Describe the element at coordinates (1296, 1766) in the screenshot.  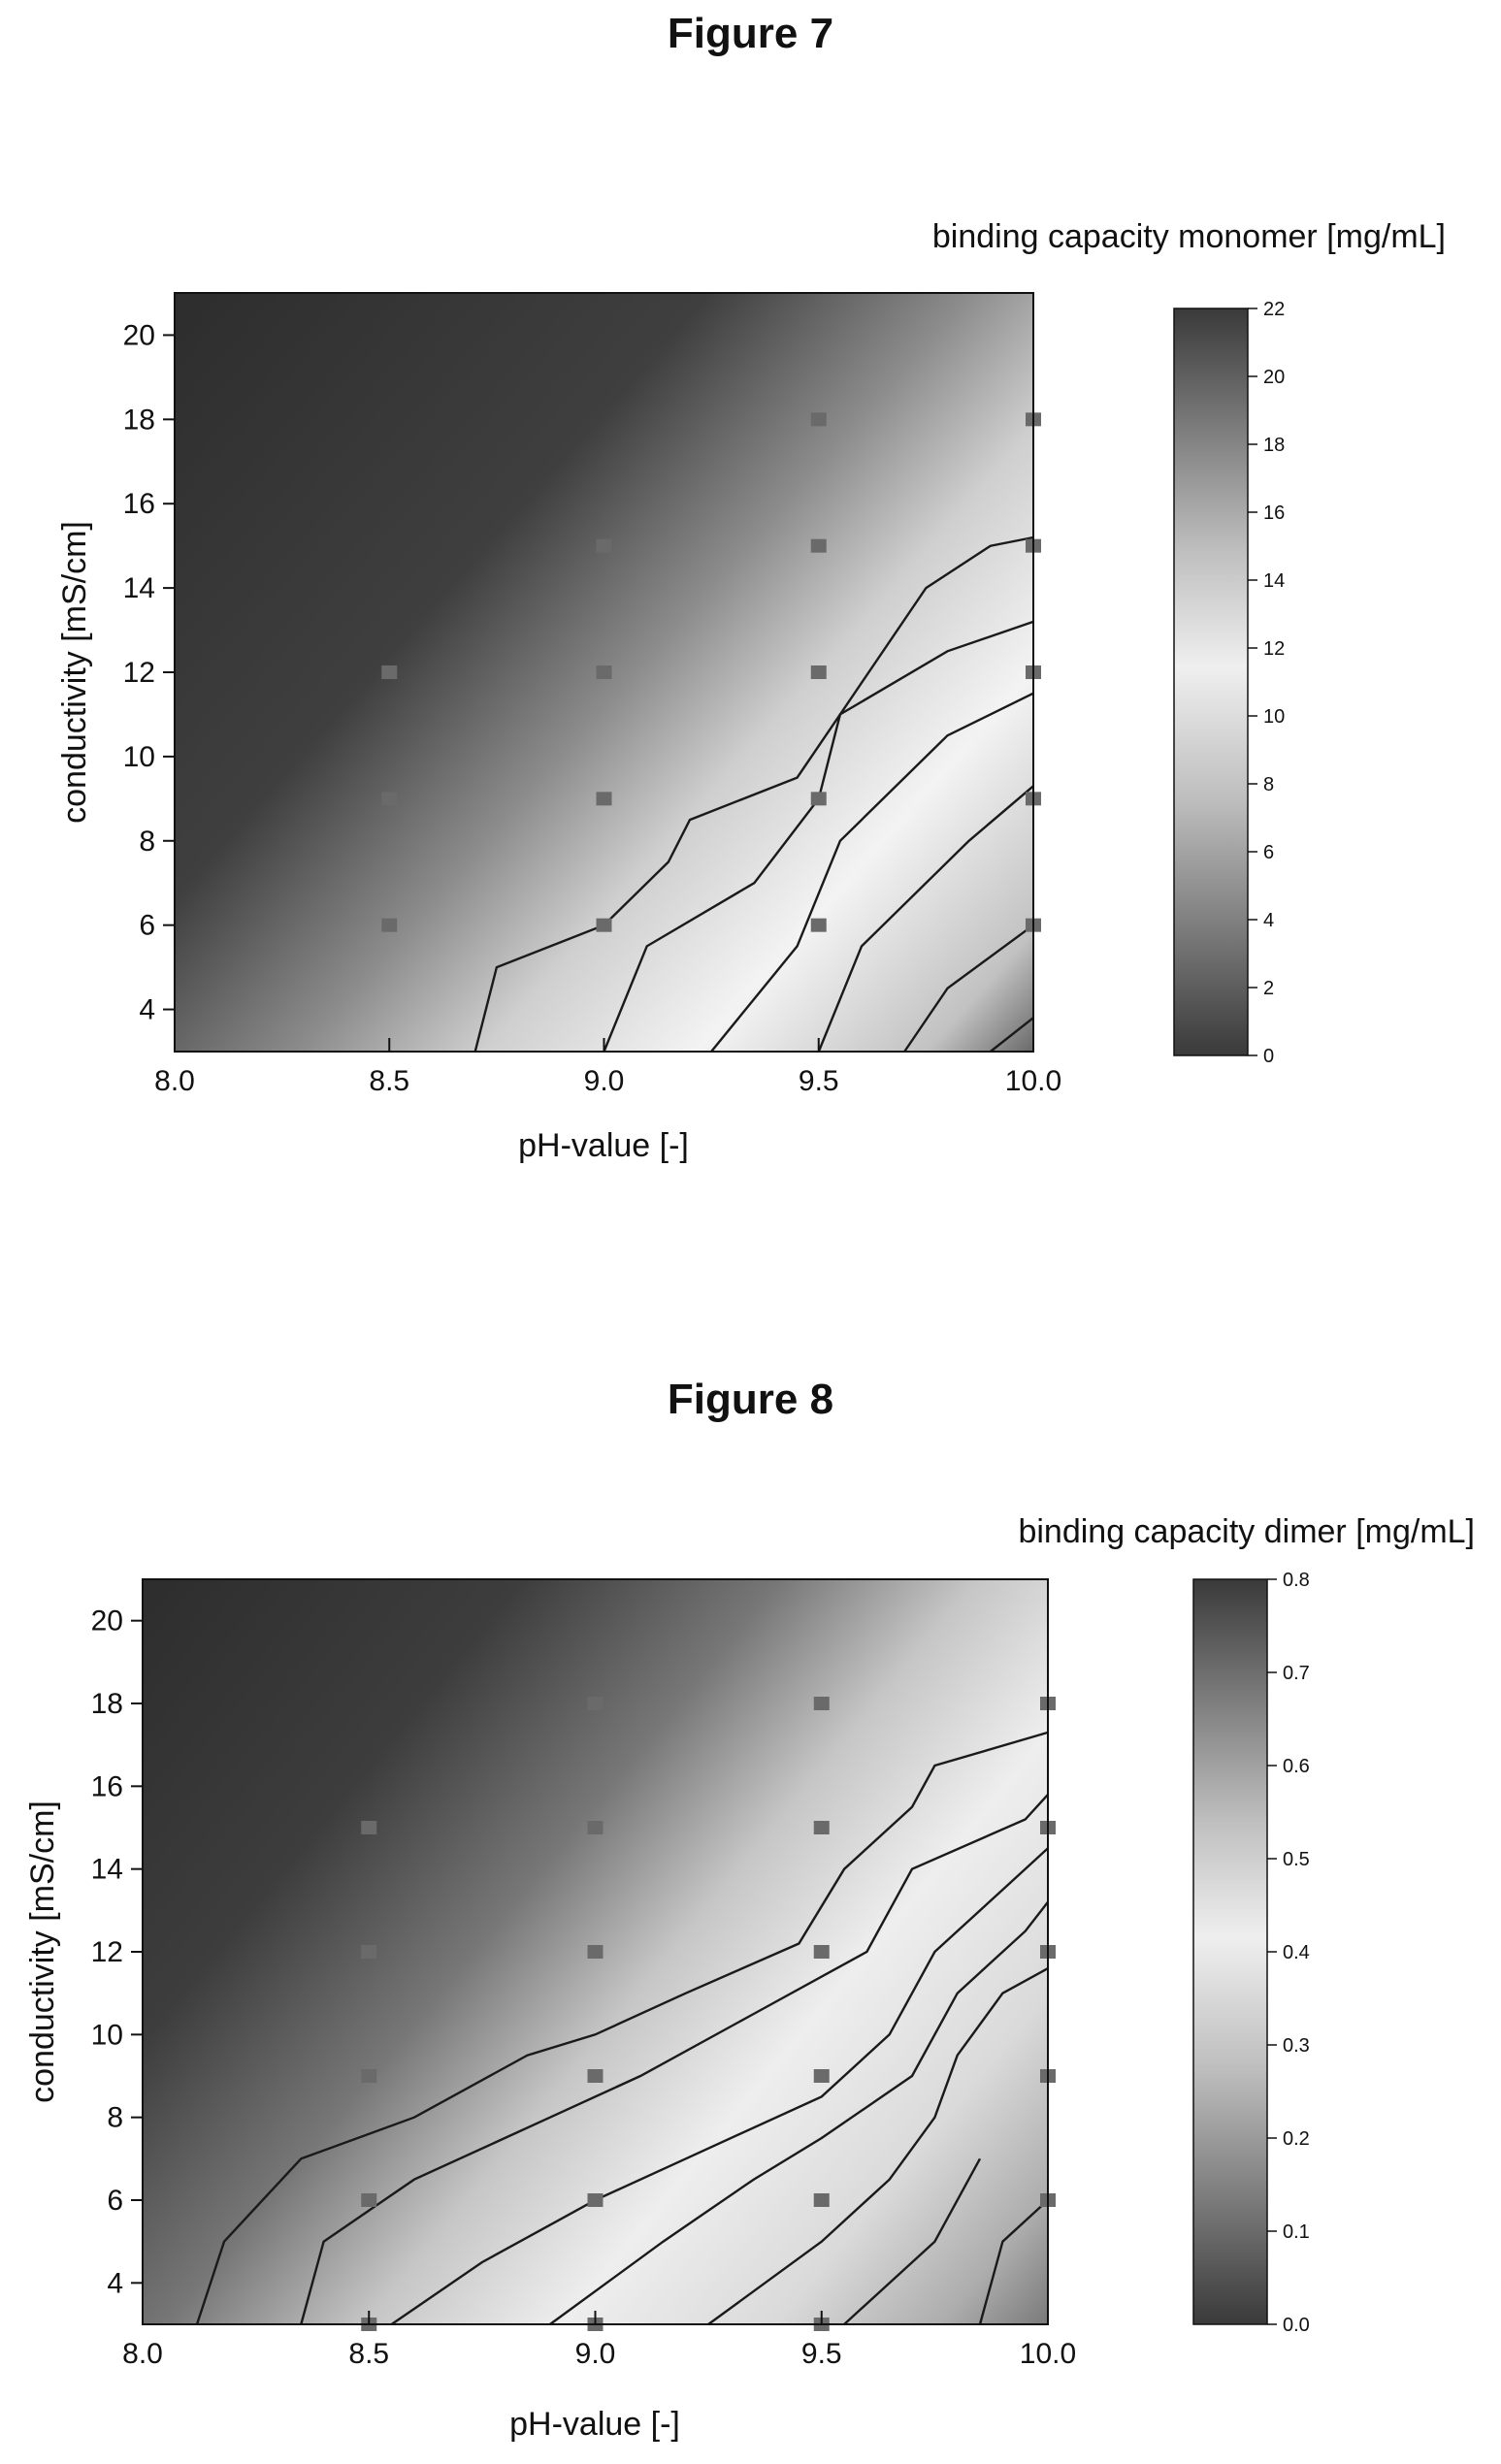
I see `colorbar-tick-label: 0.6` at that location.